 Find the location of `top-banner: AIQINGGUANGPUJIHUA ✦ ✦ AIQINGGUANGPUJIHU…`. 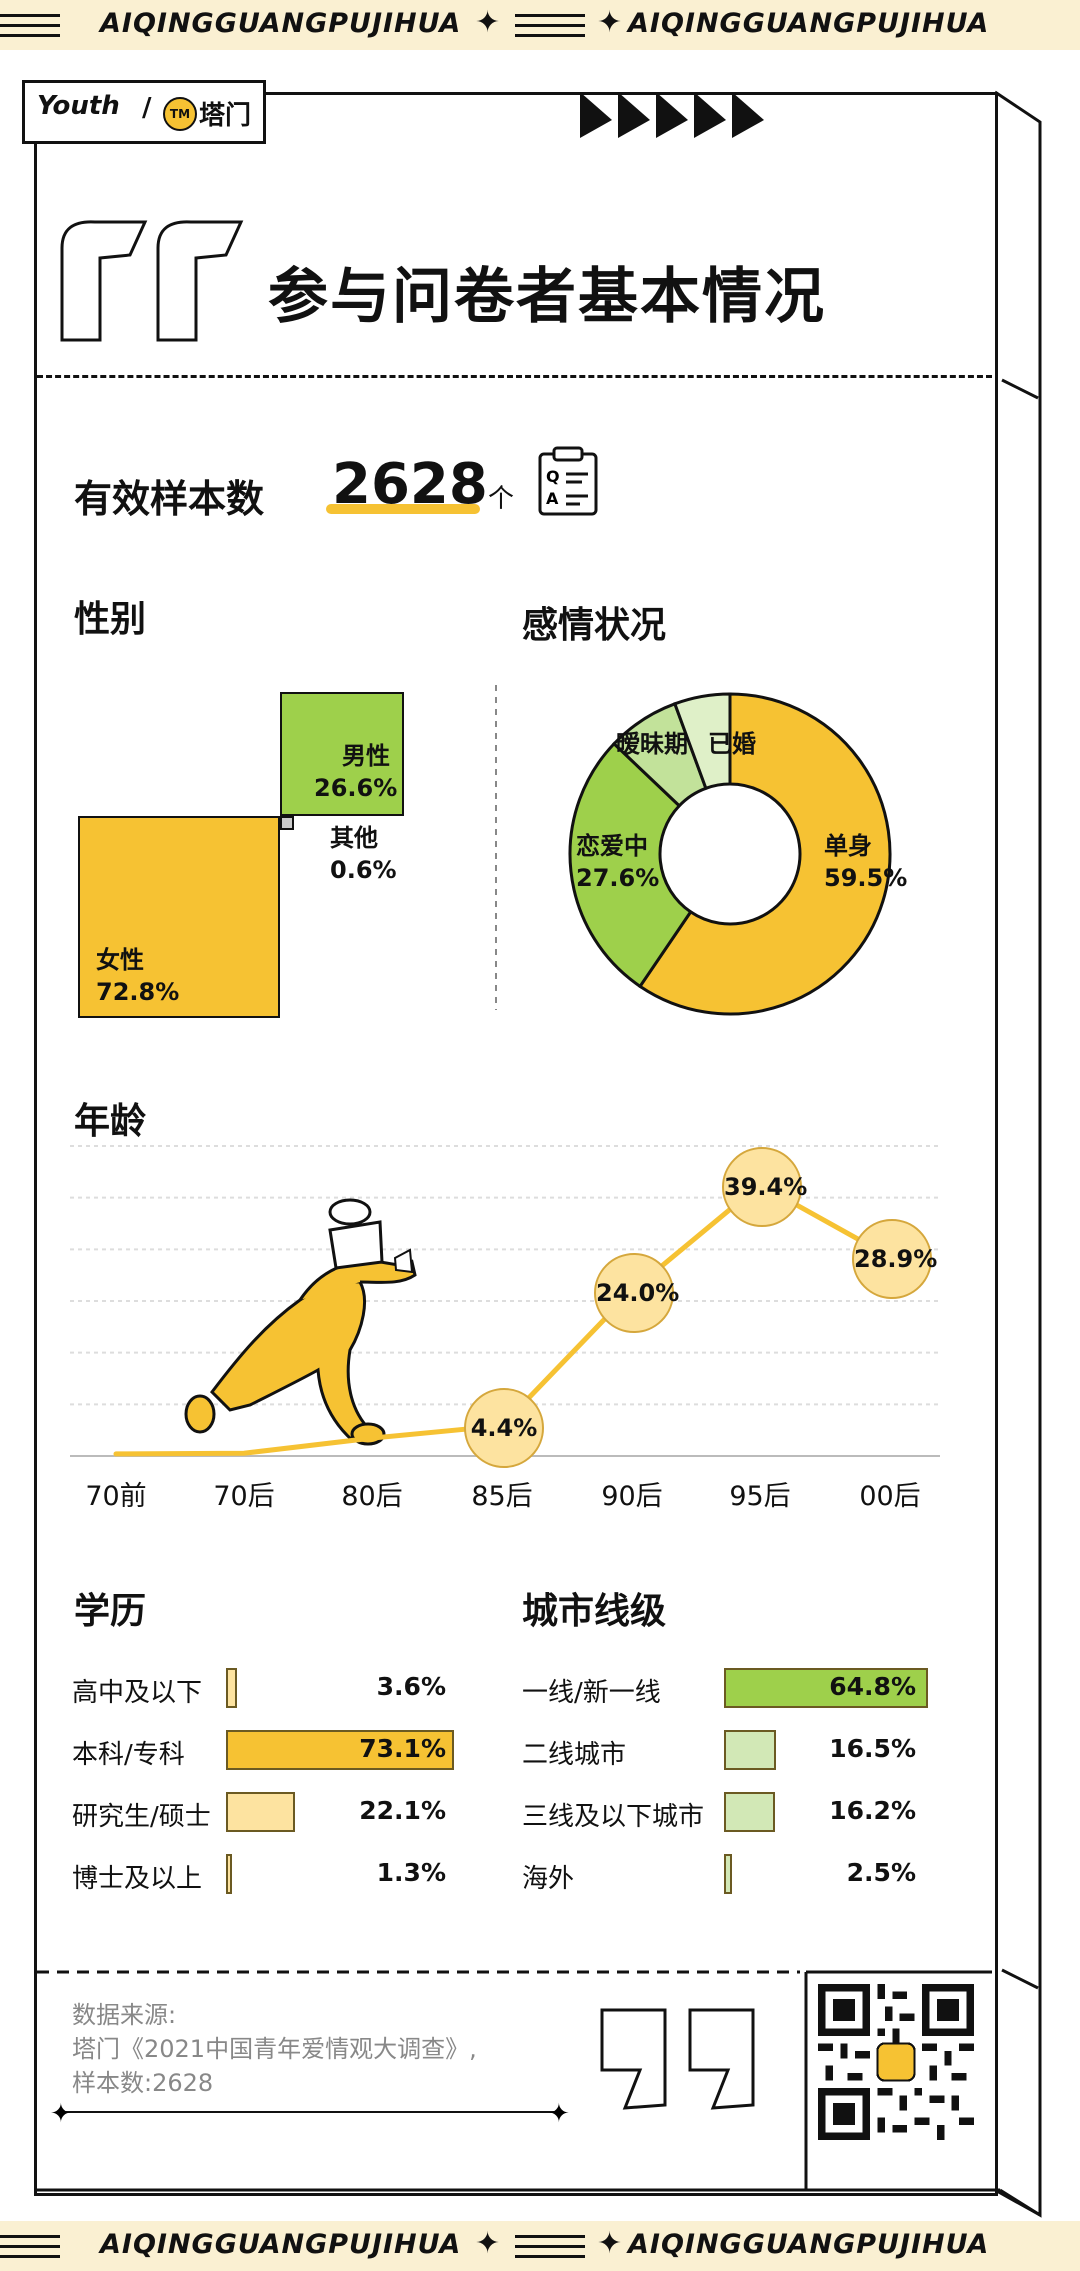

top-banner: AIQINGGUANGPUJIHUA ✦ ✦ AIQINGGUANGPUJIHU… is located at coordinates (540, 25).